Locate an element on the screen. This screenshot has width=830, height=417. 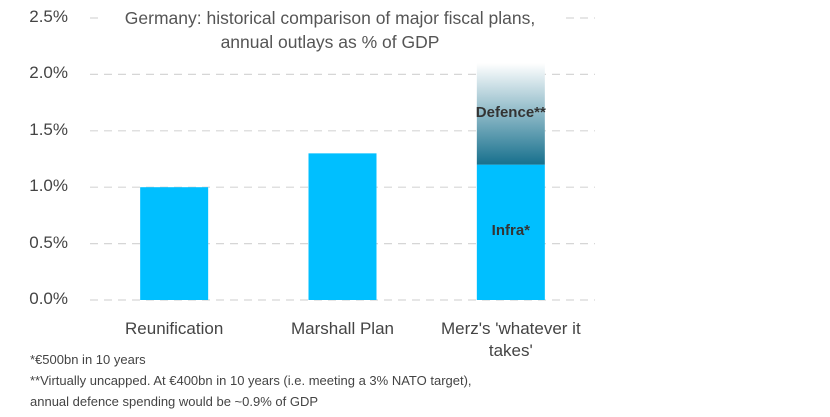
x-tick-label: Reunification is located at coordinates (174, 328).